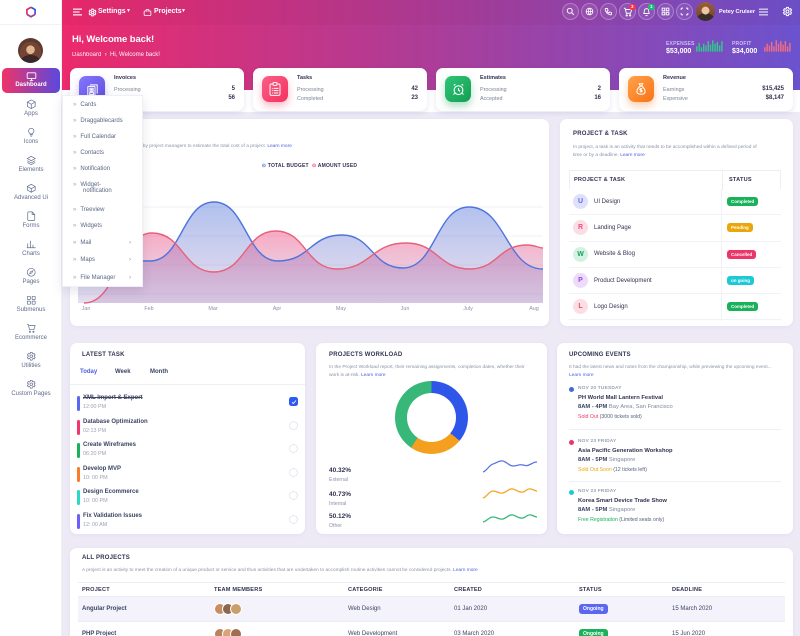 The width and height of the screenshot is (800, 636). I want to click on svg-text: Jan, so click(86, 309).